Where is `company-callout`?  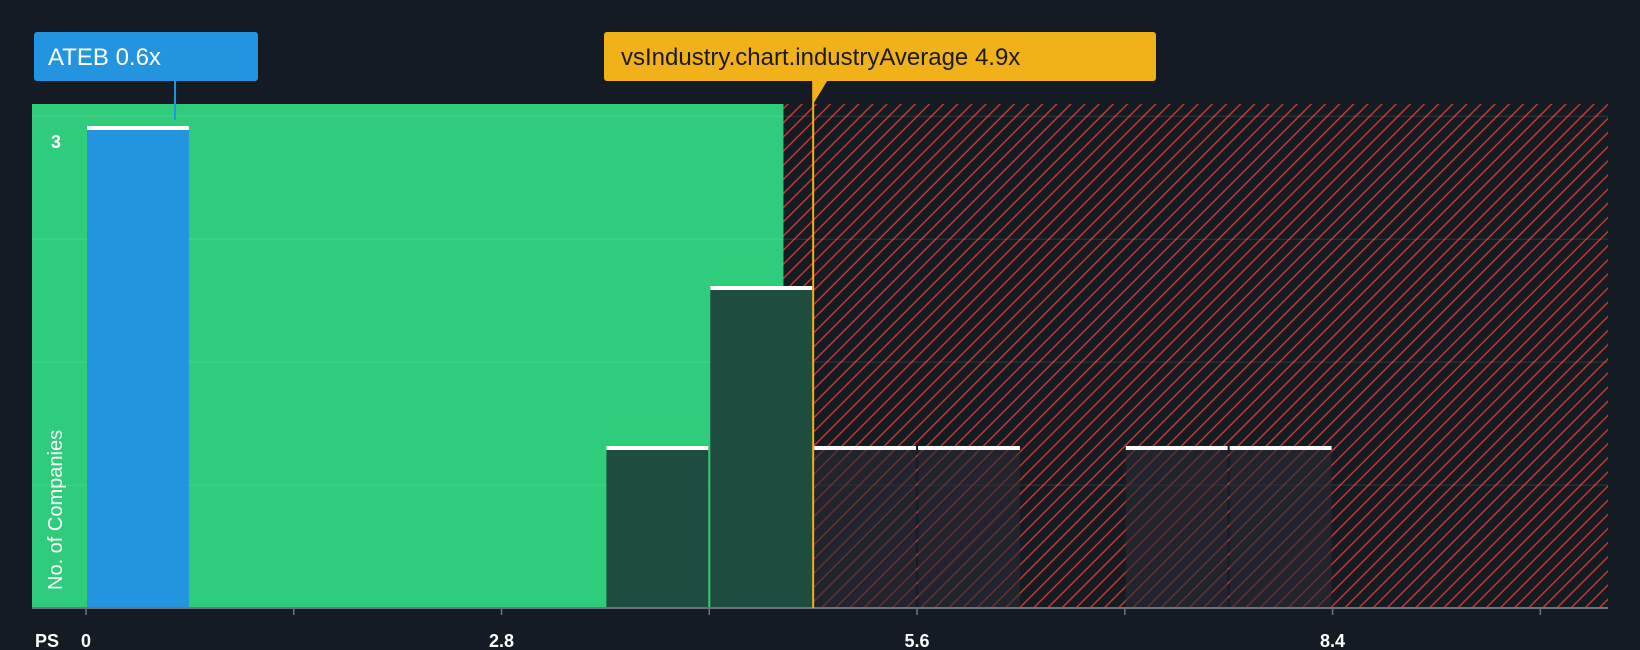 company-callout is located at coordinates (146, 56).